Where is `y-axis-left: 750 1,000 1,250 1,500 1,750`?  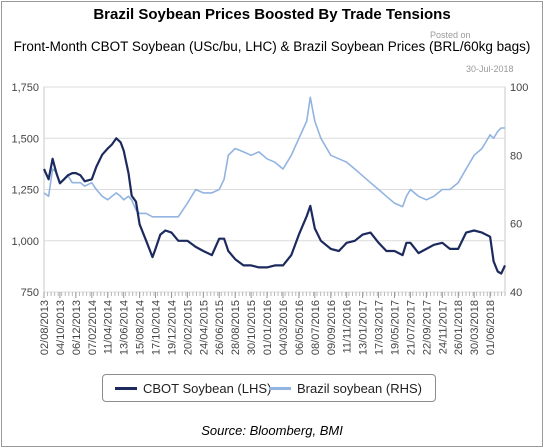 y-axis-left: 750 1,000 1,250 1,500 1,750 is located at coordinates (25, 190).